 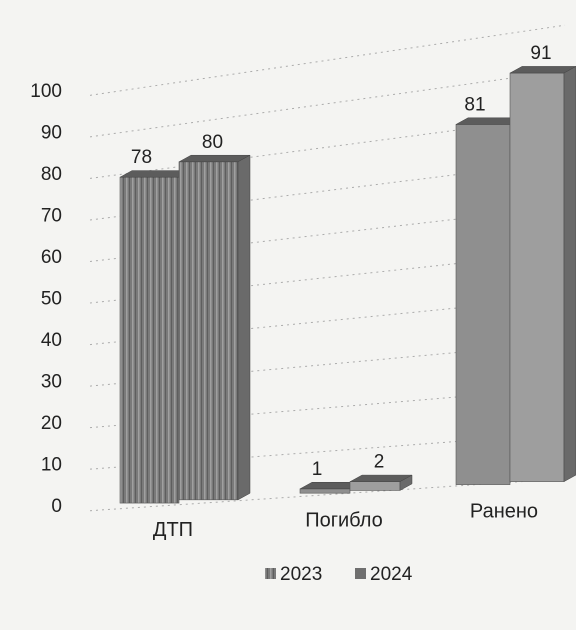 I want to click on bar-top-Ранено-2024, so click(x=542, y=70).